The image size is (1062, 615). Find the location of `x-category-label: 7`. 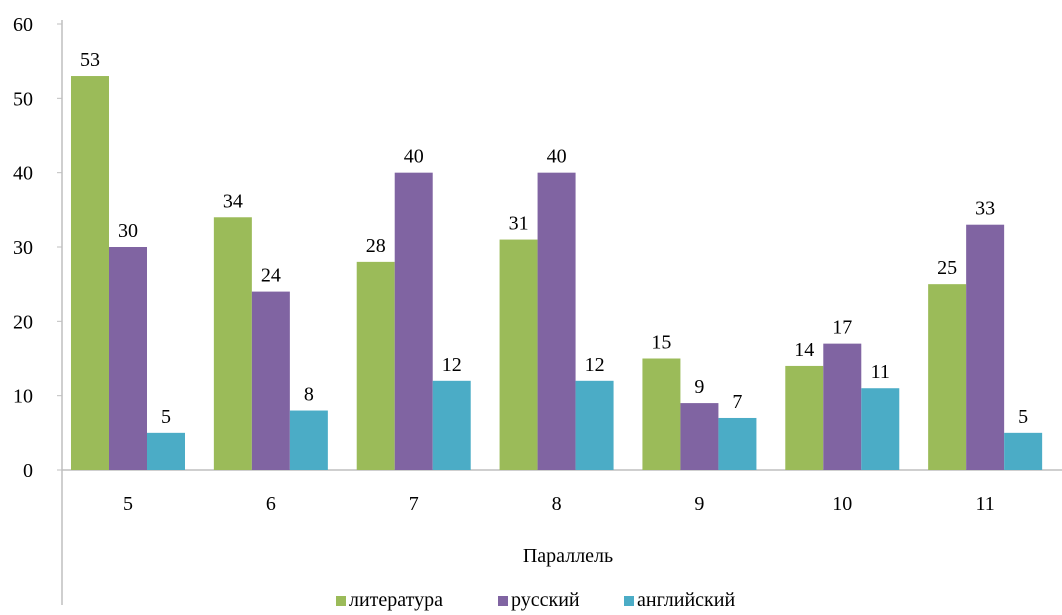

x-category-label: 7 is located at coordinates (414, 504).